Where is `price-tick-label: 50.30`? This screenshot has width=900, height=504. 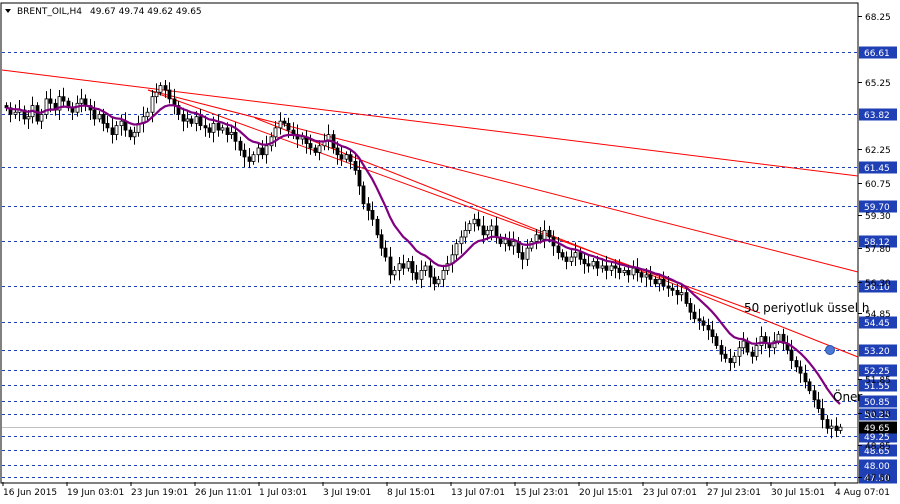
price-tick-label: 50.30 is located at coordinates (878, 415).